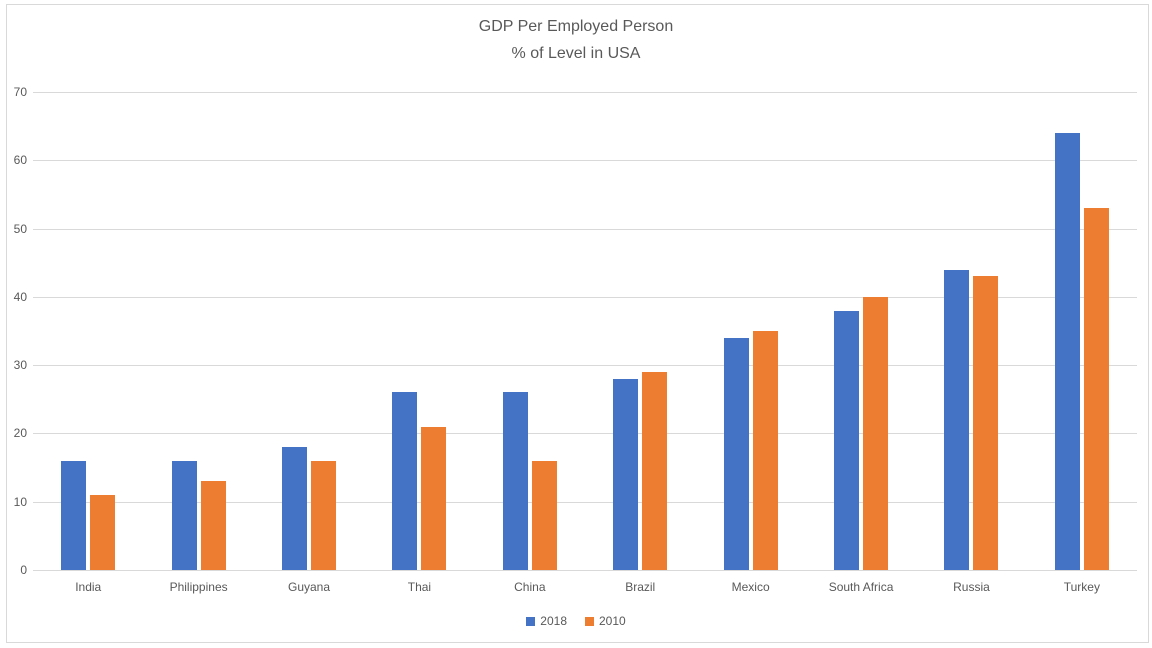  Describe the element at coordinates (765, 450) in the screenshot. I see `bar-2010-mexico` at that location.